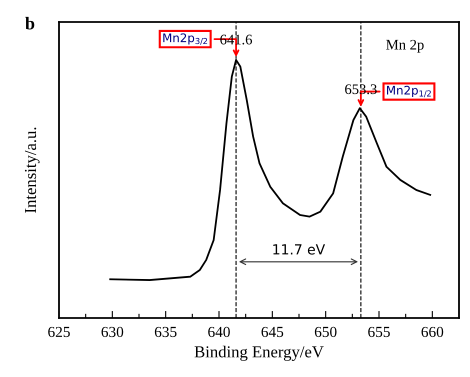  I want to click on x-tick-label: 660, so click(433, 332).